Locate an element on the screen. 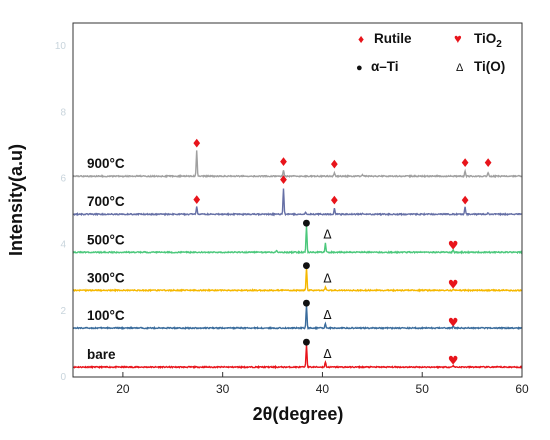  legend-tio2-label: TiO2 is located at coordinates (488, 40).